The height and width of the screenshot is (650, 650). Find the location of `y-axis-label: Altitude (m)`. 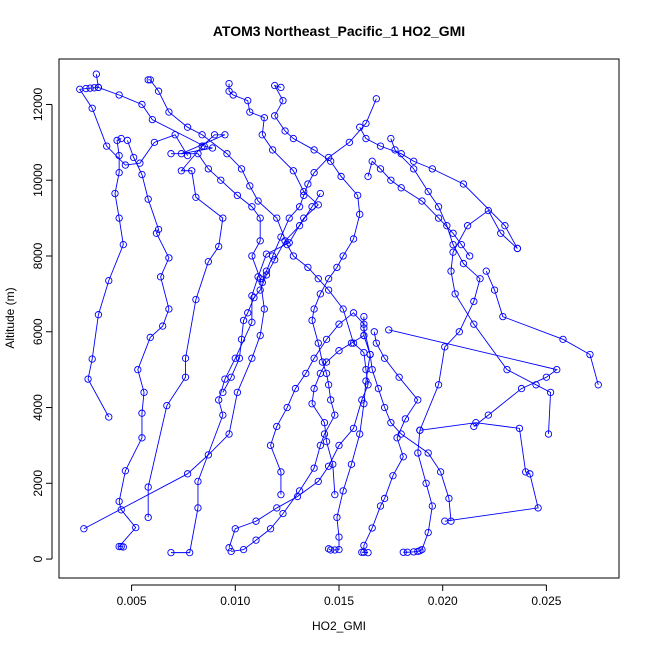

y-axis-label: Altitude (m) is located at coordinates (10, 317).